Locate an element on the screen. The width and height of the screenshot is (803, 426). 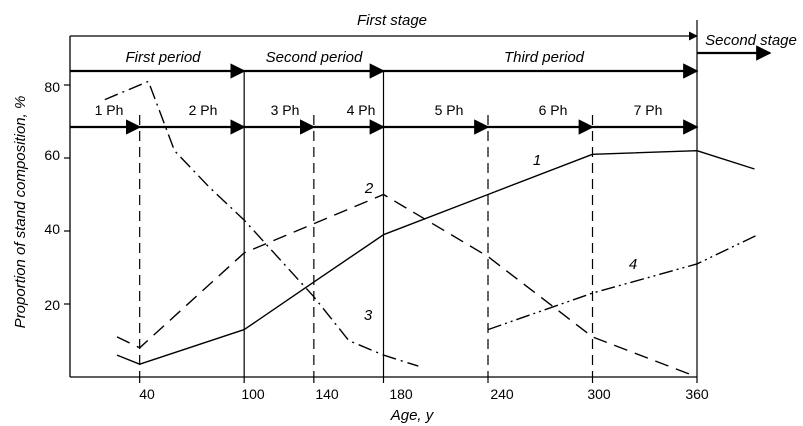
x-tick-label-140: 140 is located at coordinates (327, 394).